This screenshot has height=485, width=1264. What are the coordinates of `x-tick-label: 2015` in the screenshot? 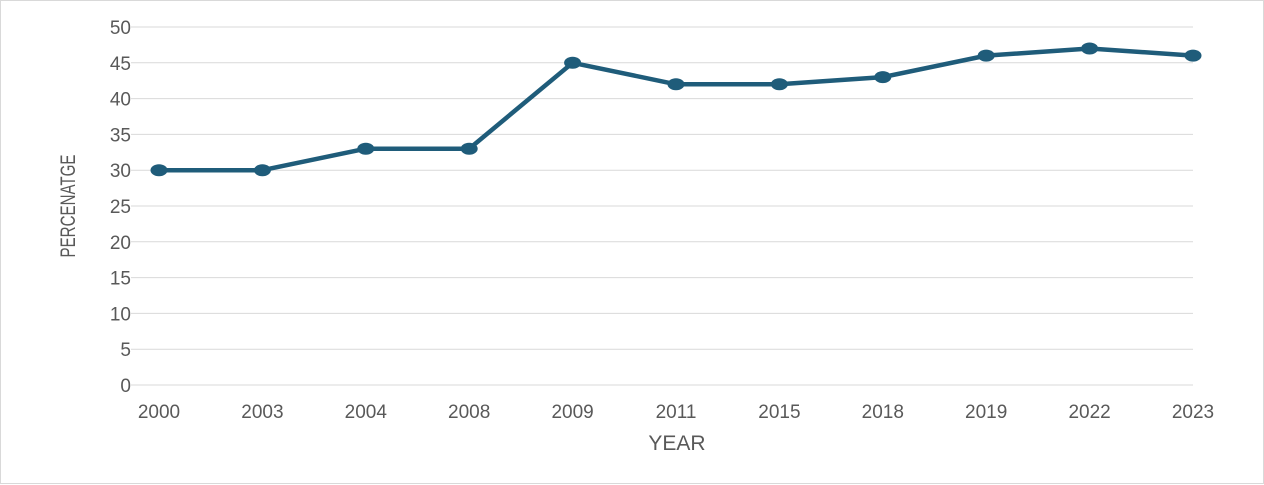 It's located at (779, 412).